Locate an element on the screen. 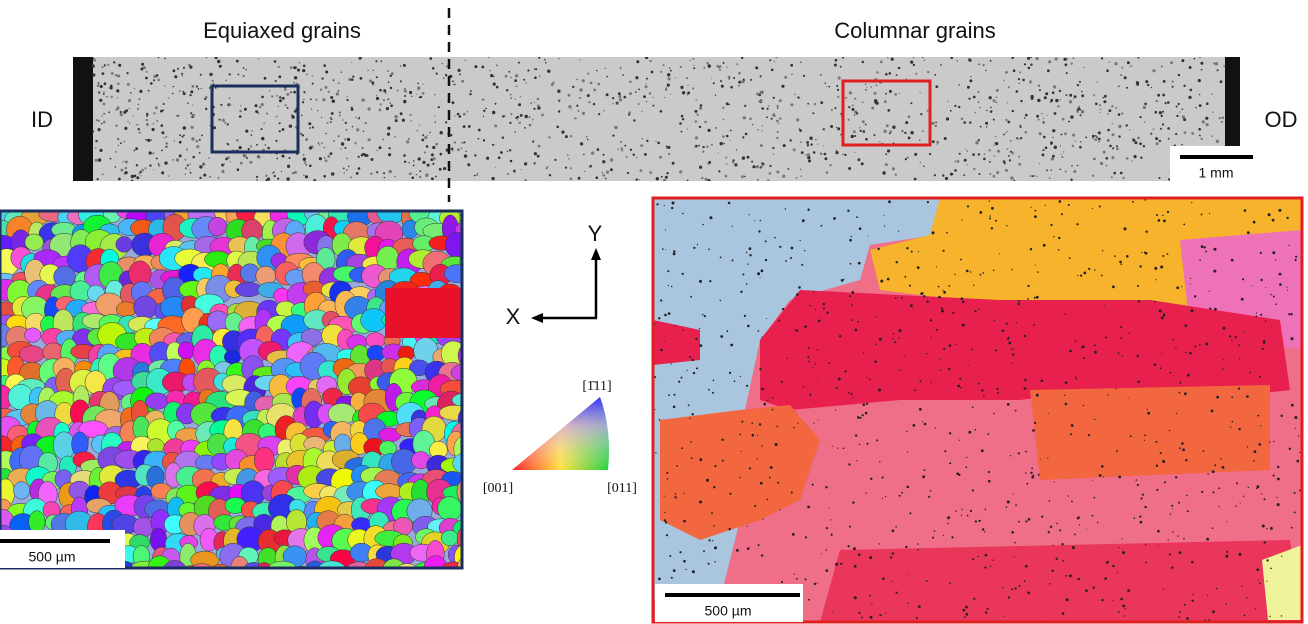 The height and width of the screenshot is (624, 1308). side-label: OD is located at coordinates (1281, 119).